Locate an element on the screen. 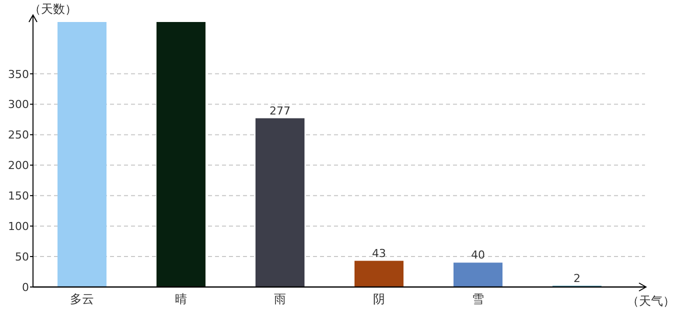 Image resolution: width=680 pixels, height=320 pixels. x-tick-label: 多云 is located at coordinates (82, 299).